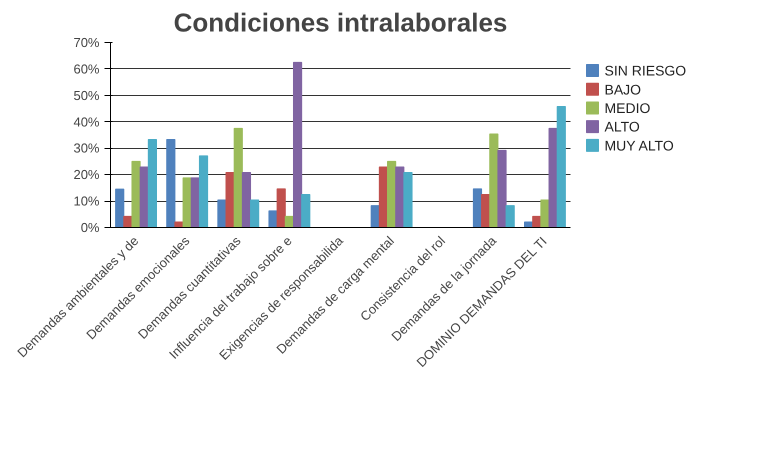 This screenshot has height=470, width=768. Describe the element at coordinates (86, 174) in the screenshot. I see `y-tick-label: 20%` at that location.